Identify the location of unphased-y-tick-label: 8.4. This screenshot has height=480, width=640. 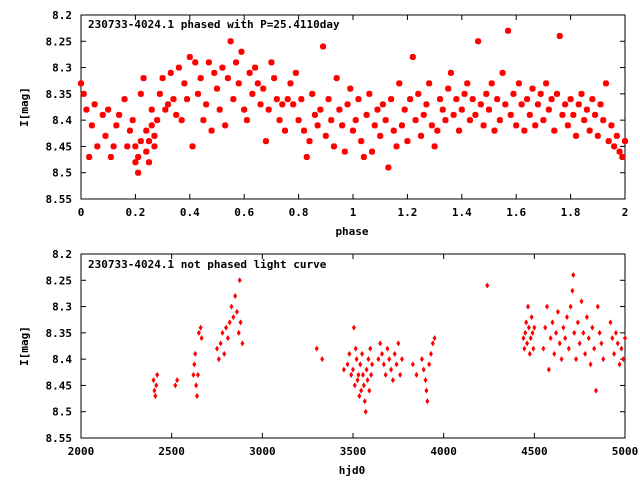
(62, 359).